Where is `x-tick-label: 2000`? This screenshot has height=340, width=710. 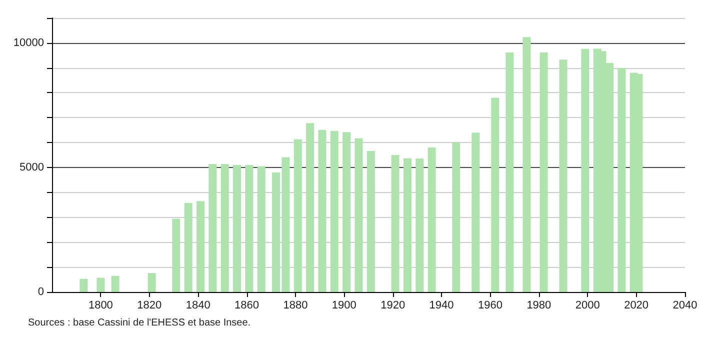 x-tick-label: 2000 is located at coordinates (587, 306).